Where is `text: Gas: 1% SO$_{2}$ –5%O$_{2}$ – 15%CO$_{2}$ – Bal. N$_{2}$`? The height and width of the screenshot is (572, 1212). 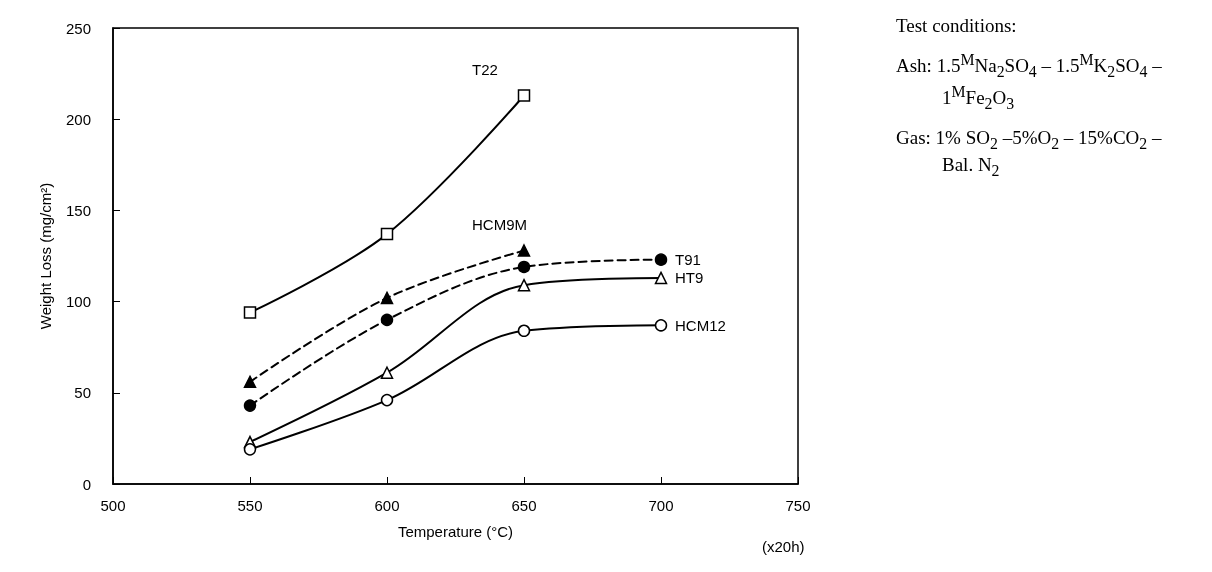
text: Gas: 1% SO$_{2}$ –5%O$_{2}$ – 15%CO$_{2}$ – Bal. N$_{2}$ is located at coordinates (1029, 152).